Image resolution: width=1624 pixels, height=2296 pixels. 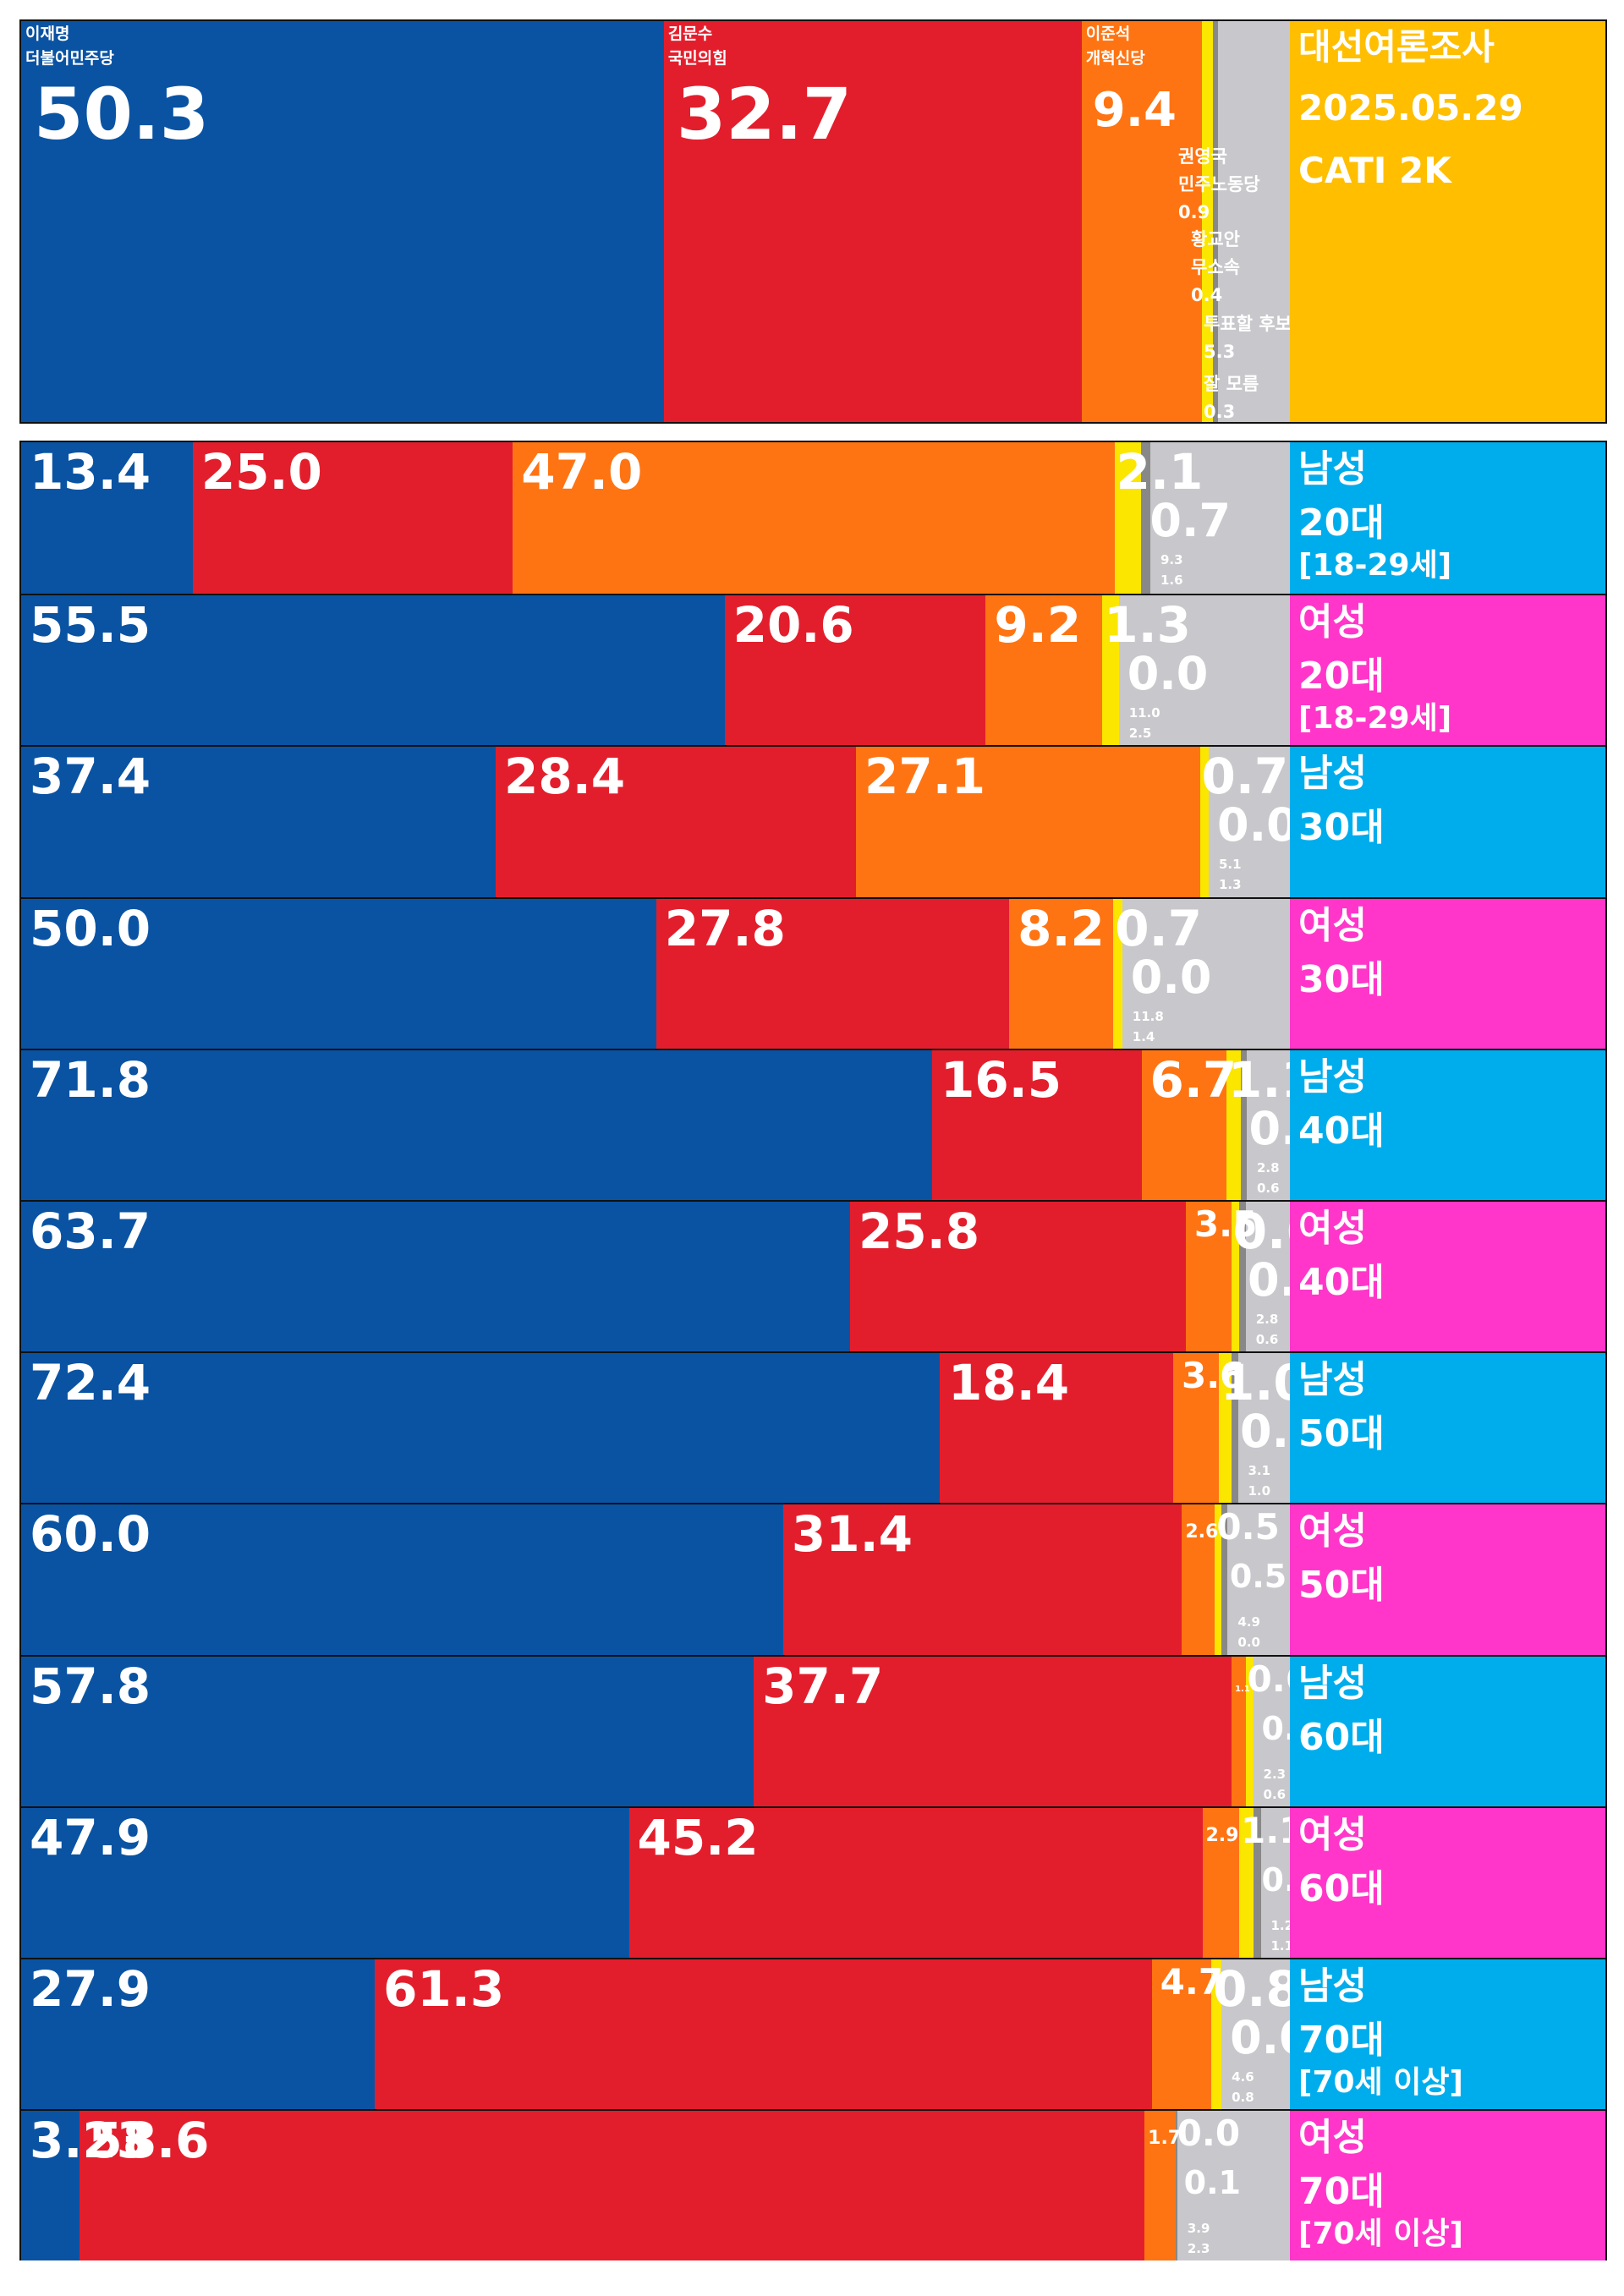 What do you see at coordinates (1143, 1036) in the screenshot?
I see `group-value-unsure: 1.4` at bounding box center [1143, 1036].